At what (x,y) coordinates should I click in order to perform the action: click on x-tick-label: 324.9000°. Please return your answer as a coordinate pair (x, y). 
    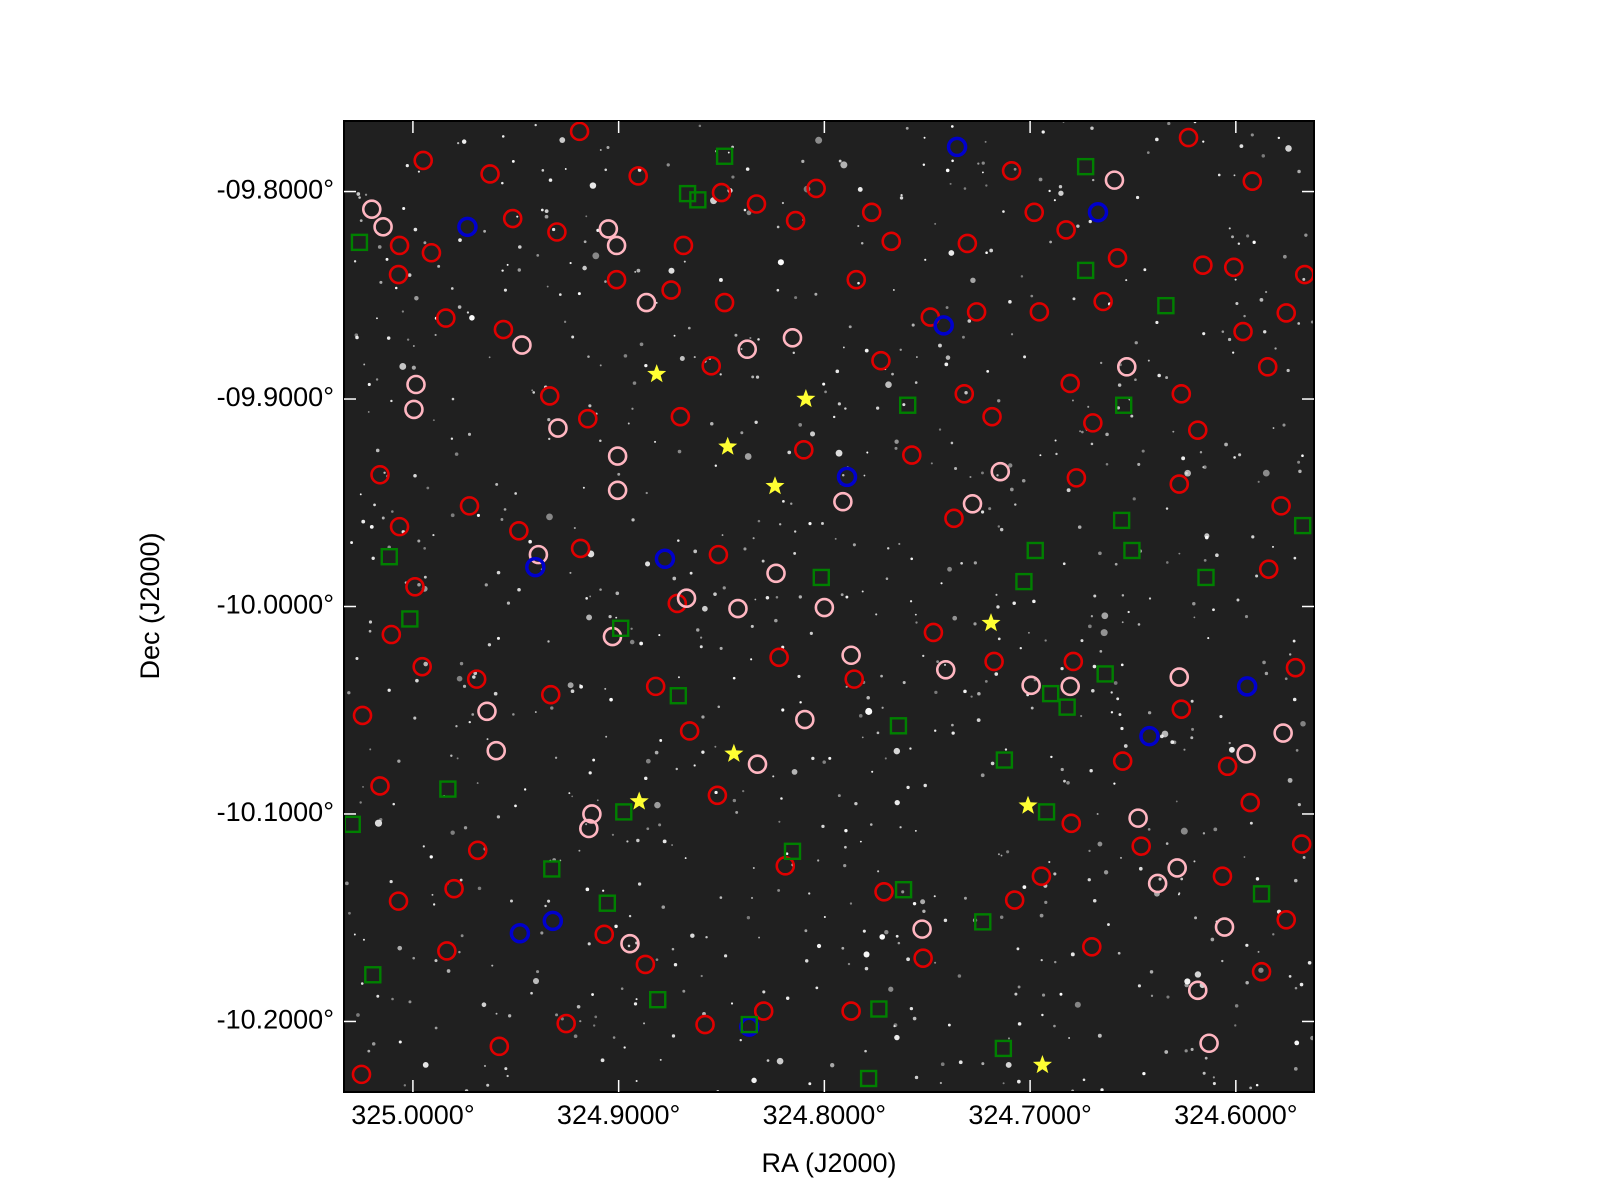
    Looking at the image, I should click on (618, 1115).